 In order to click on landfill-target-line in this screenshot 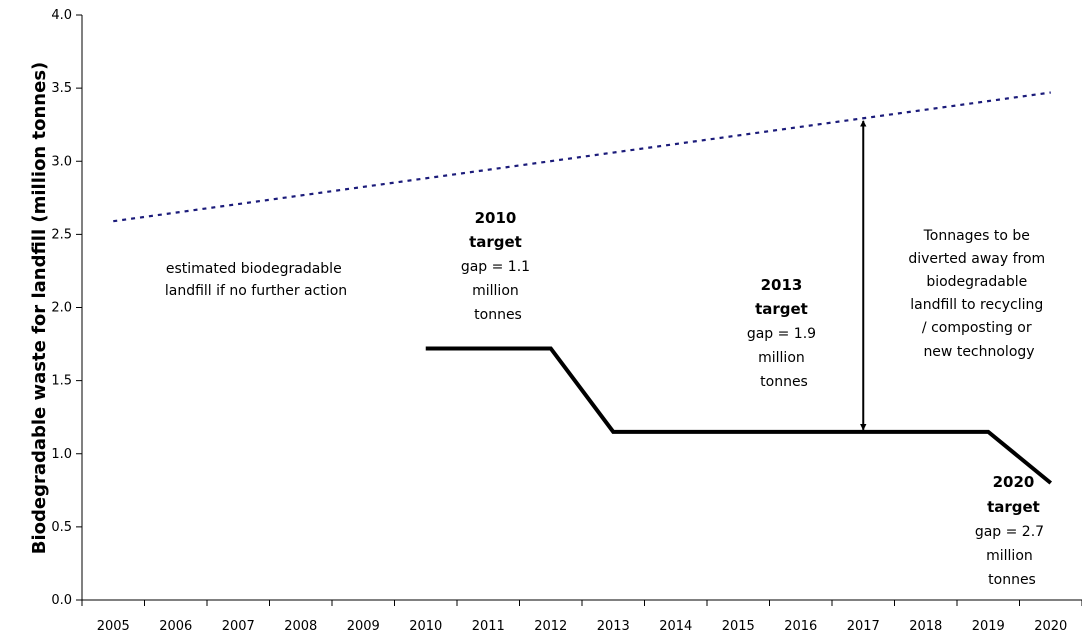, I will do `click(739, 415)`.